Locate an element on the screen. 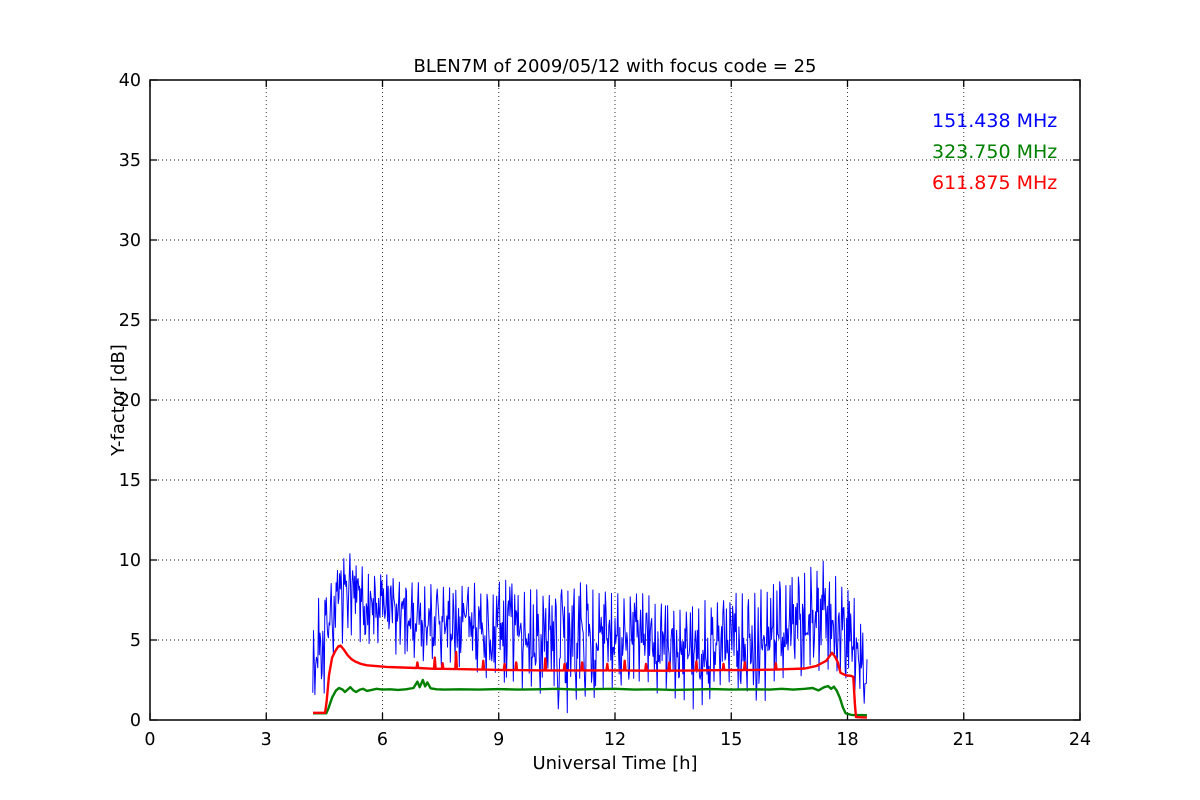 The width and height of the screenshot is (1200, 800). legend-entry-611mhz: 611.875 MHz is located at coordinates (994, 183).